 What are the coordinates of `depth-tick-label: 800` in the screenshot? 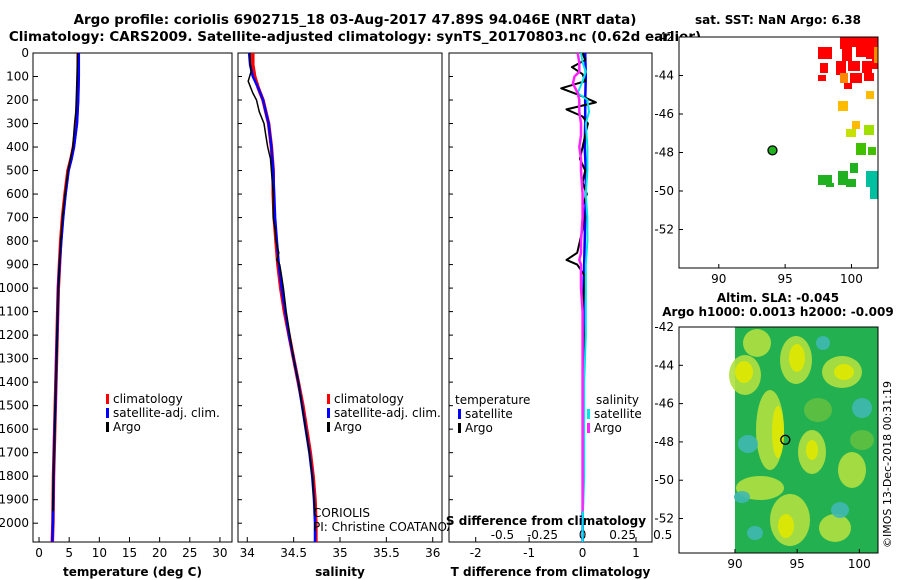 It's located at (17, 241).